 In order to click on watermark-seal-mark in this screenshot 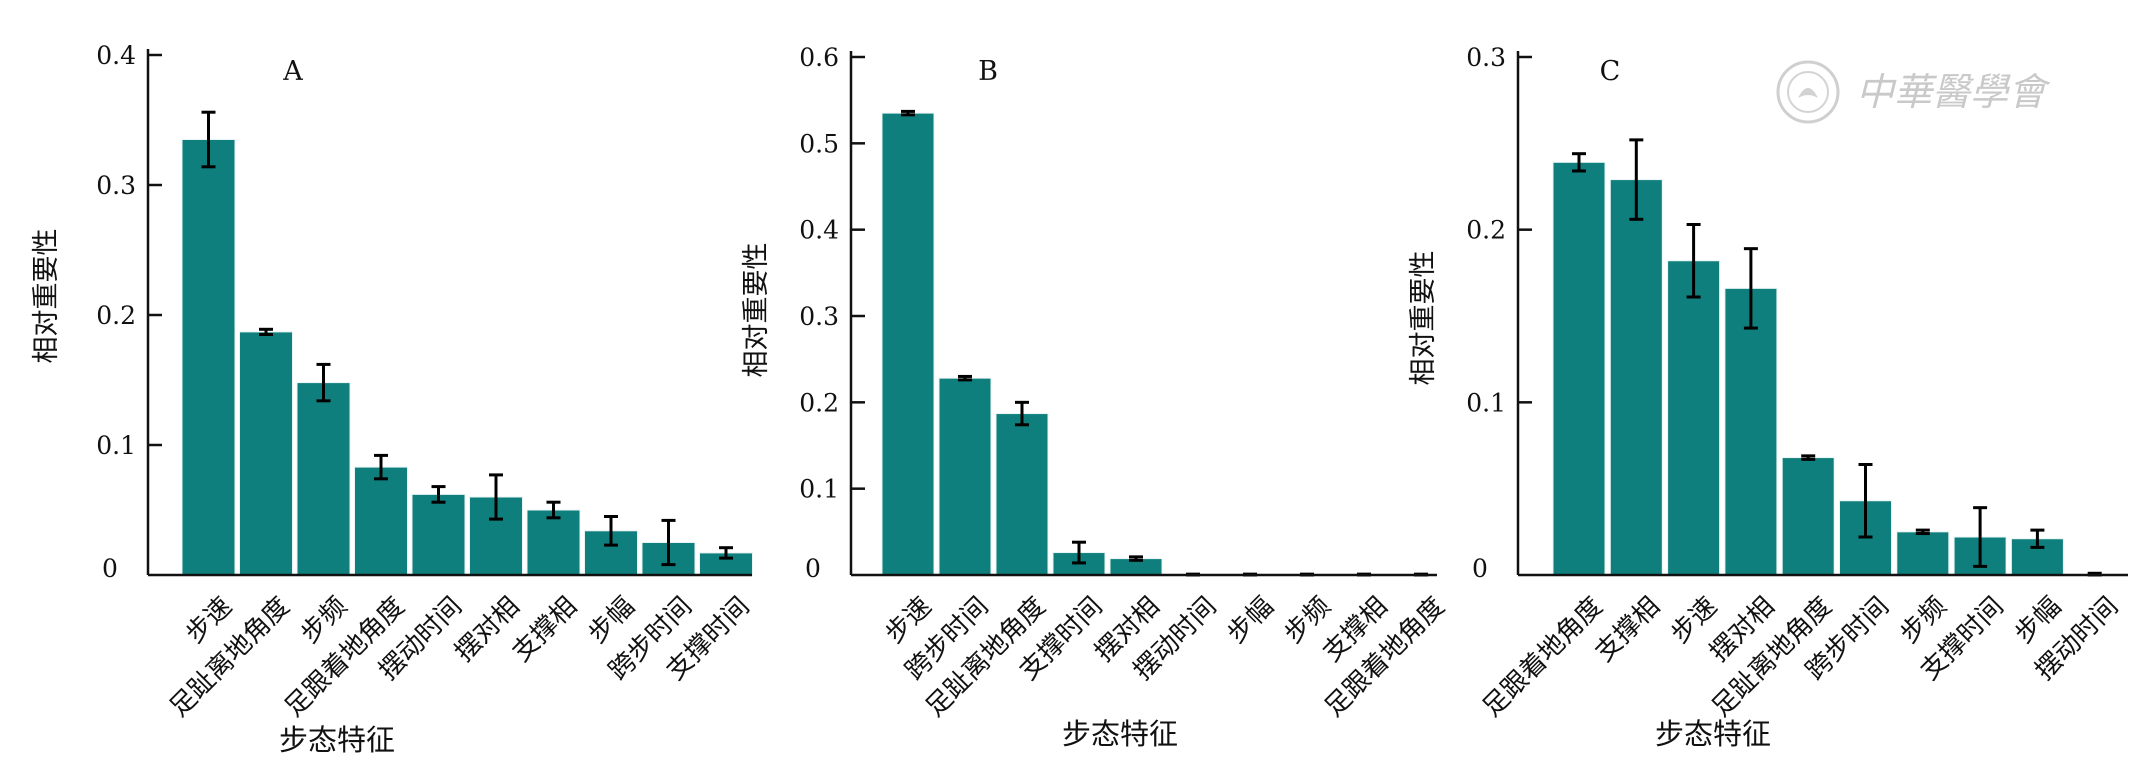, I will do `click(1808, 93)`.